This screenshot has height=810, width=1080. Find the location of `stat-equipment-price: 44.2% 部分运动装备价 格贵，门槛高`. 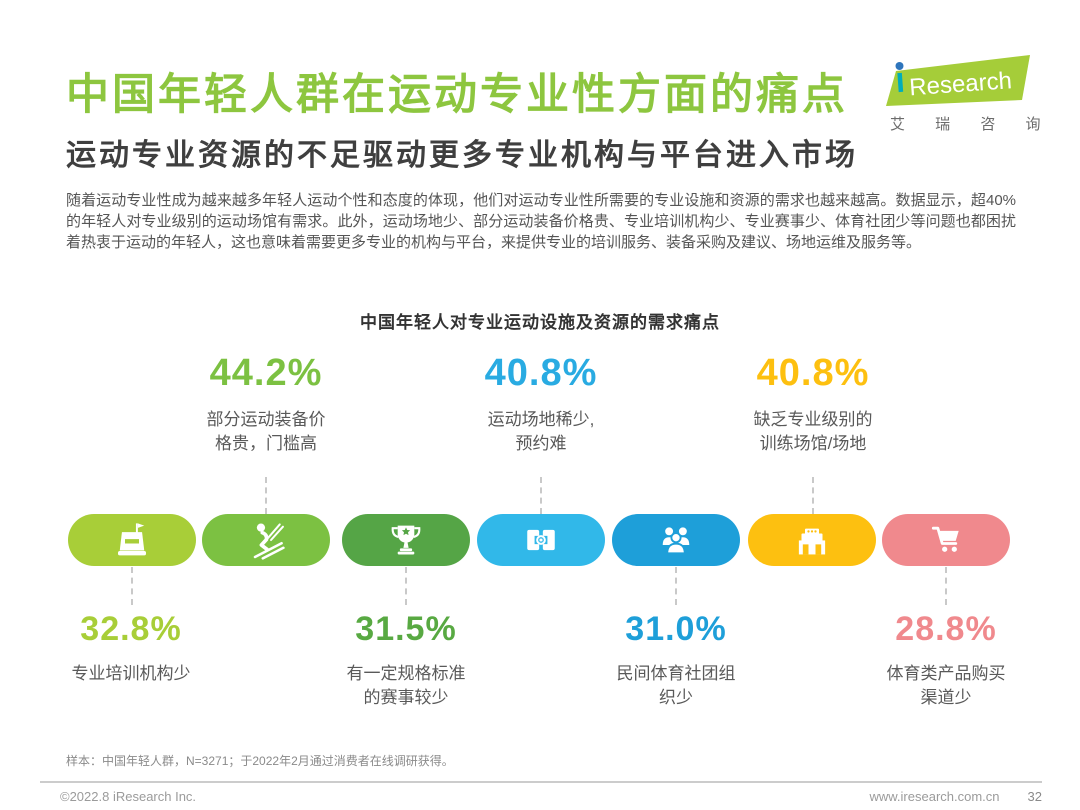

stat-equipment-price: 44.2% 部分运动装备价 格贵，门槛高 is located at coordinates (266, 404).